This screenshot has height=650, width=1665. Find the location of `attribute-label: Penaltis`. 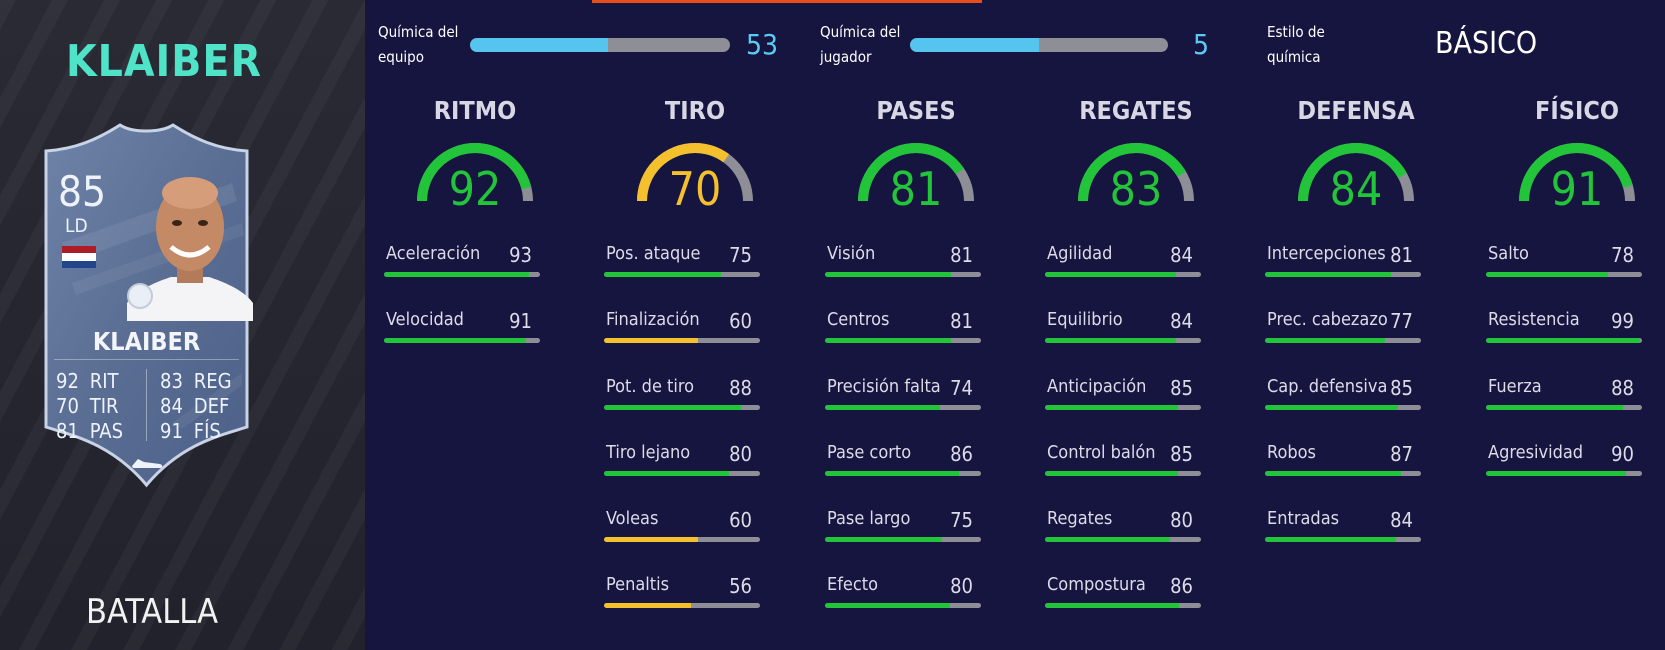

attribute-label: Penaltis is located at coordinates (638, 584).